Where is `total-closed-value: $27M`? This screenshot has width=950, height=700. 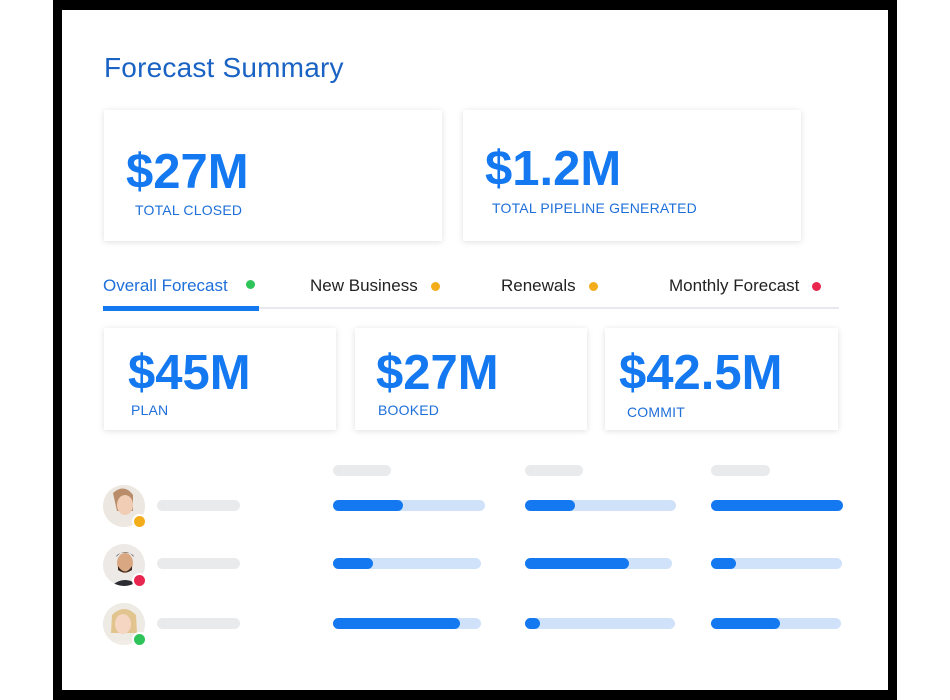 total-closed-value: $27M is located at coordinates (187, 172).